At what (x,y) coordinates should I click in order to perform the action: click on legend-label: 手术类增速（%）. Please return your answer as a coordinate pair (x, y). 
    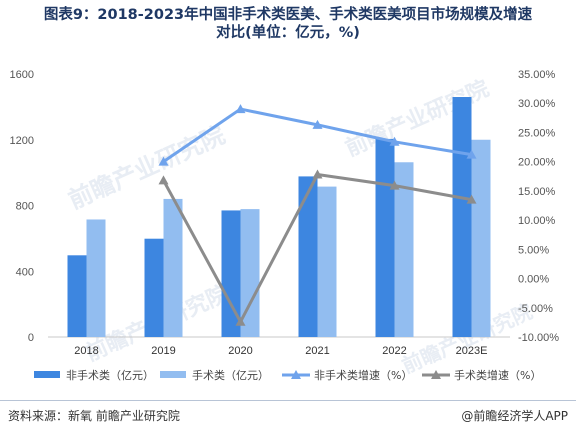
    Looking at the image, I should click on (497, 375).